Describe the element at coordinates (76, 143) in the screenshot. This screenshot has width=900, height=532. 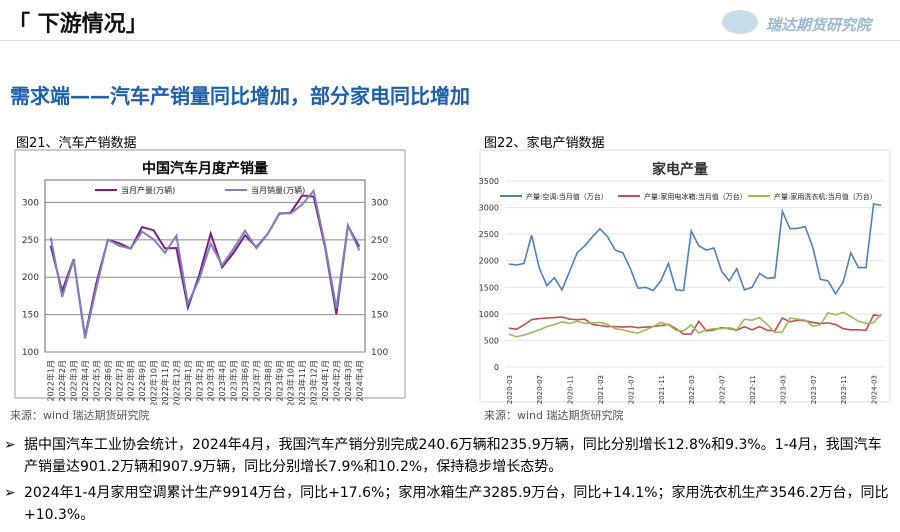
I see `figure-caption: 图21、汽车产销数据` at that location.